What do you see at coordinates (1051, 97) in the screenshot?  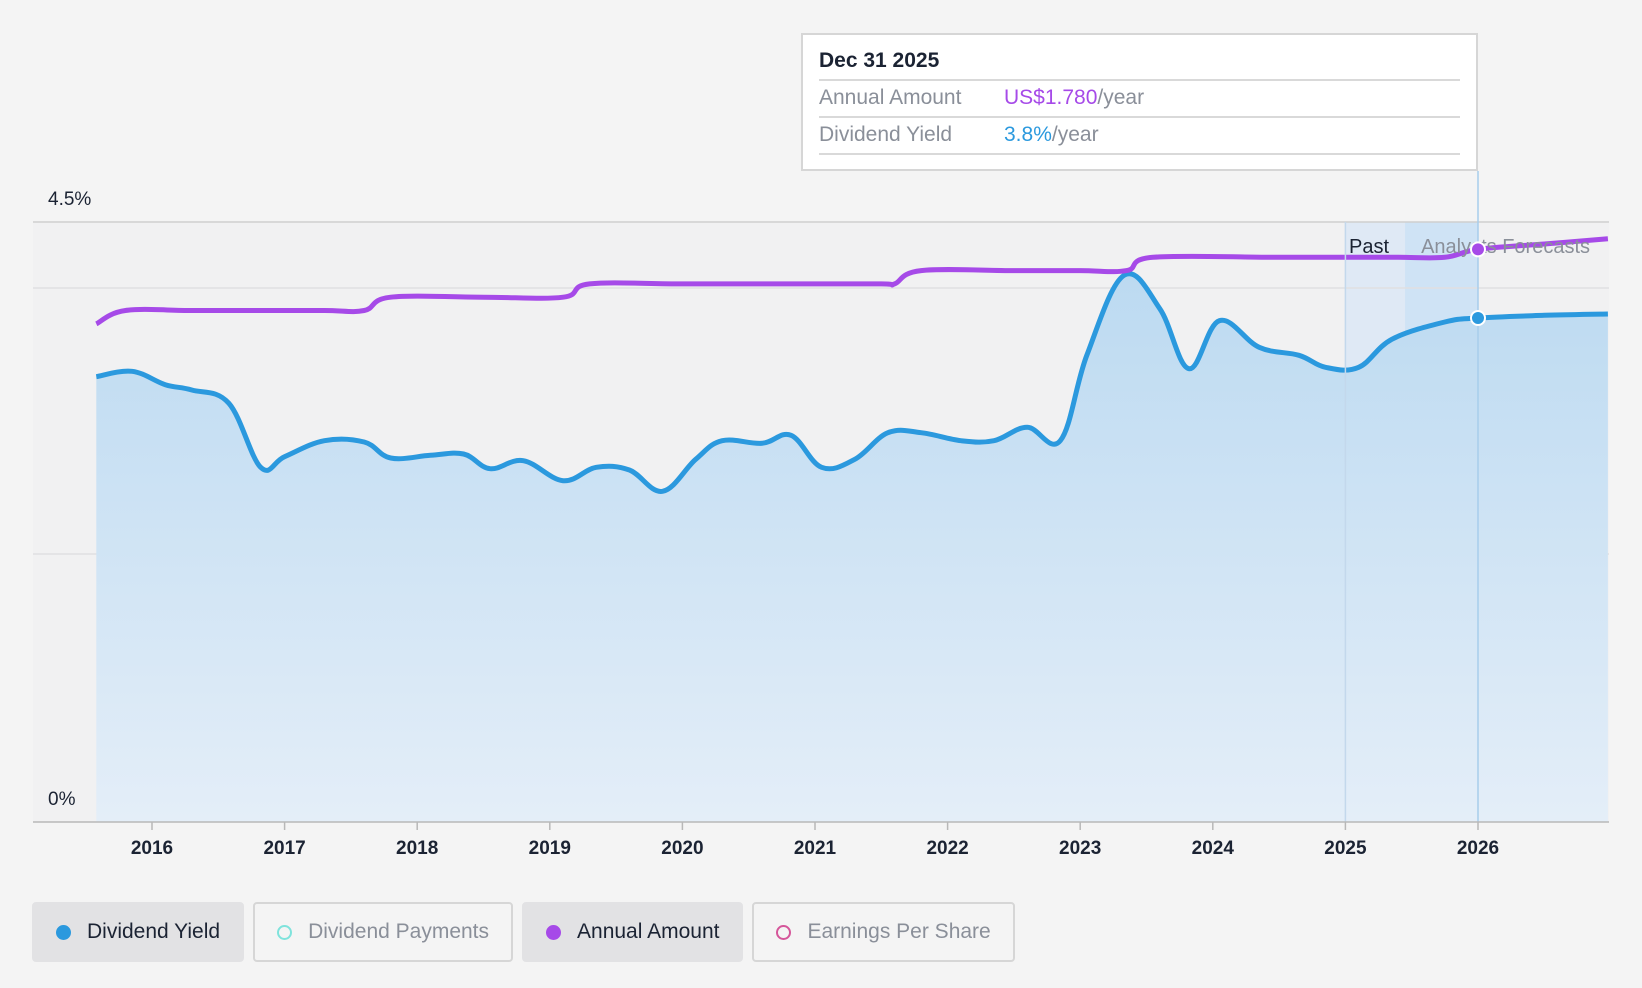 I see `tooltip-annual-amount-value: US$1.780` at bounding box center [1051, 97].